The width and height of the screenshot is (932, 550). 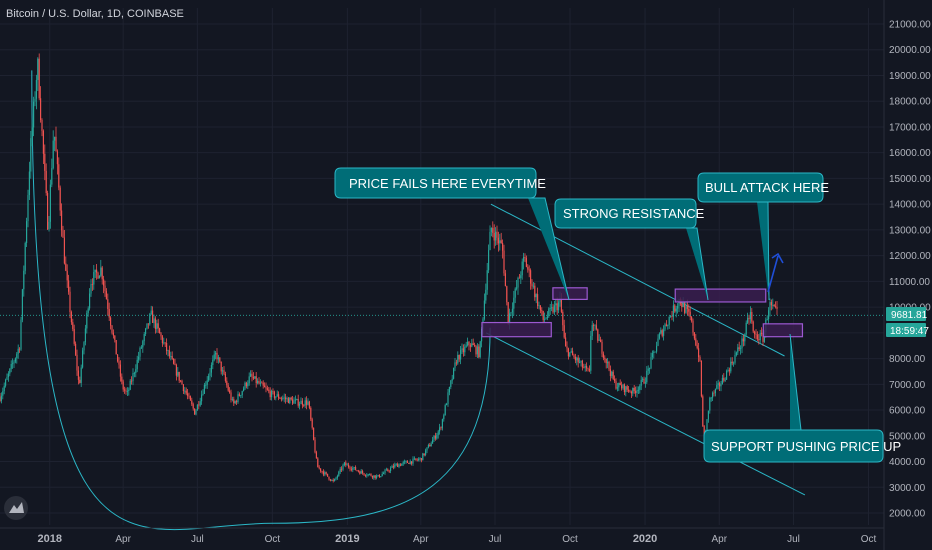 I want to click on support-zone, so click(x=783, y=330).